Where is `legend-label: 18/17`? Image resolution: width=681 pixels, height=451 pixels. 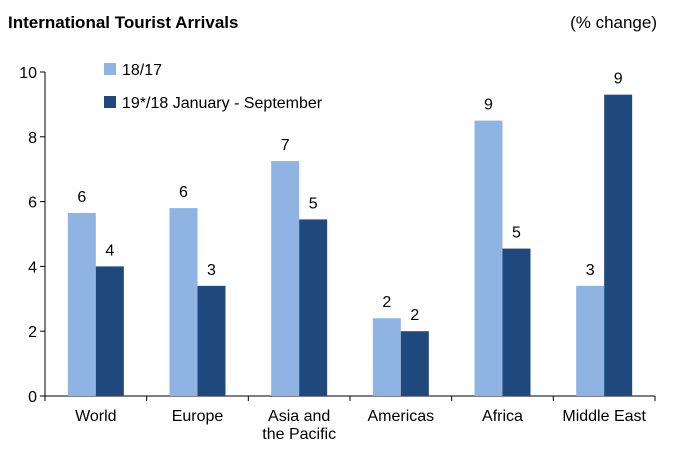 legend-label: 18/17 is located at coordinates (142, 70).